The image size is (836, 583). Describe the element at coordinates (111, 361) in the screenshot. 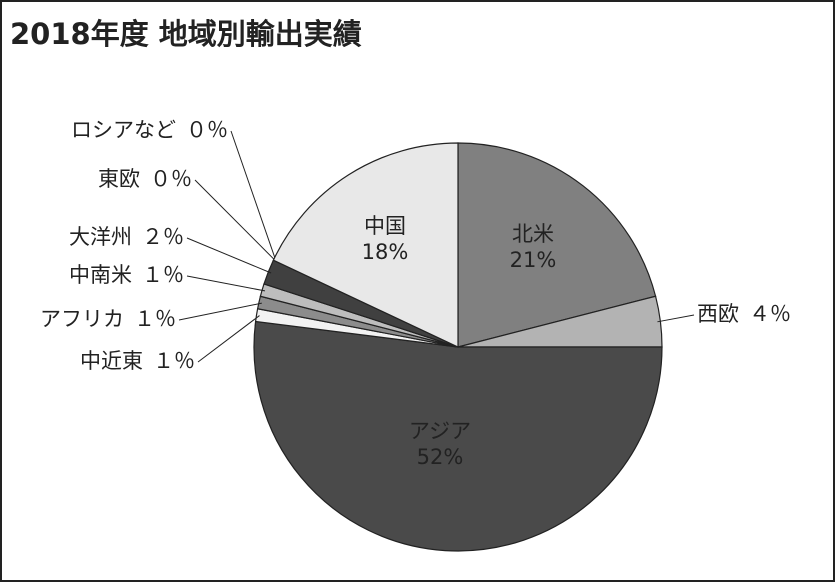

I see `category-label: 中近東` at that location.